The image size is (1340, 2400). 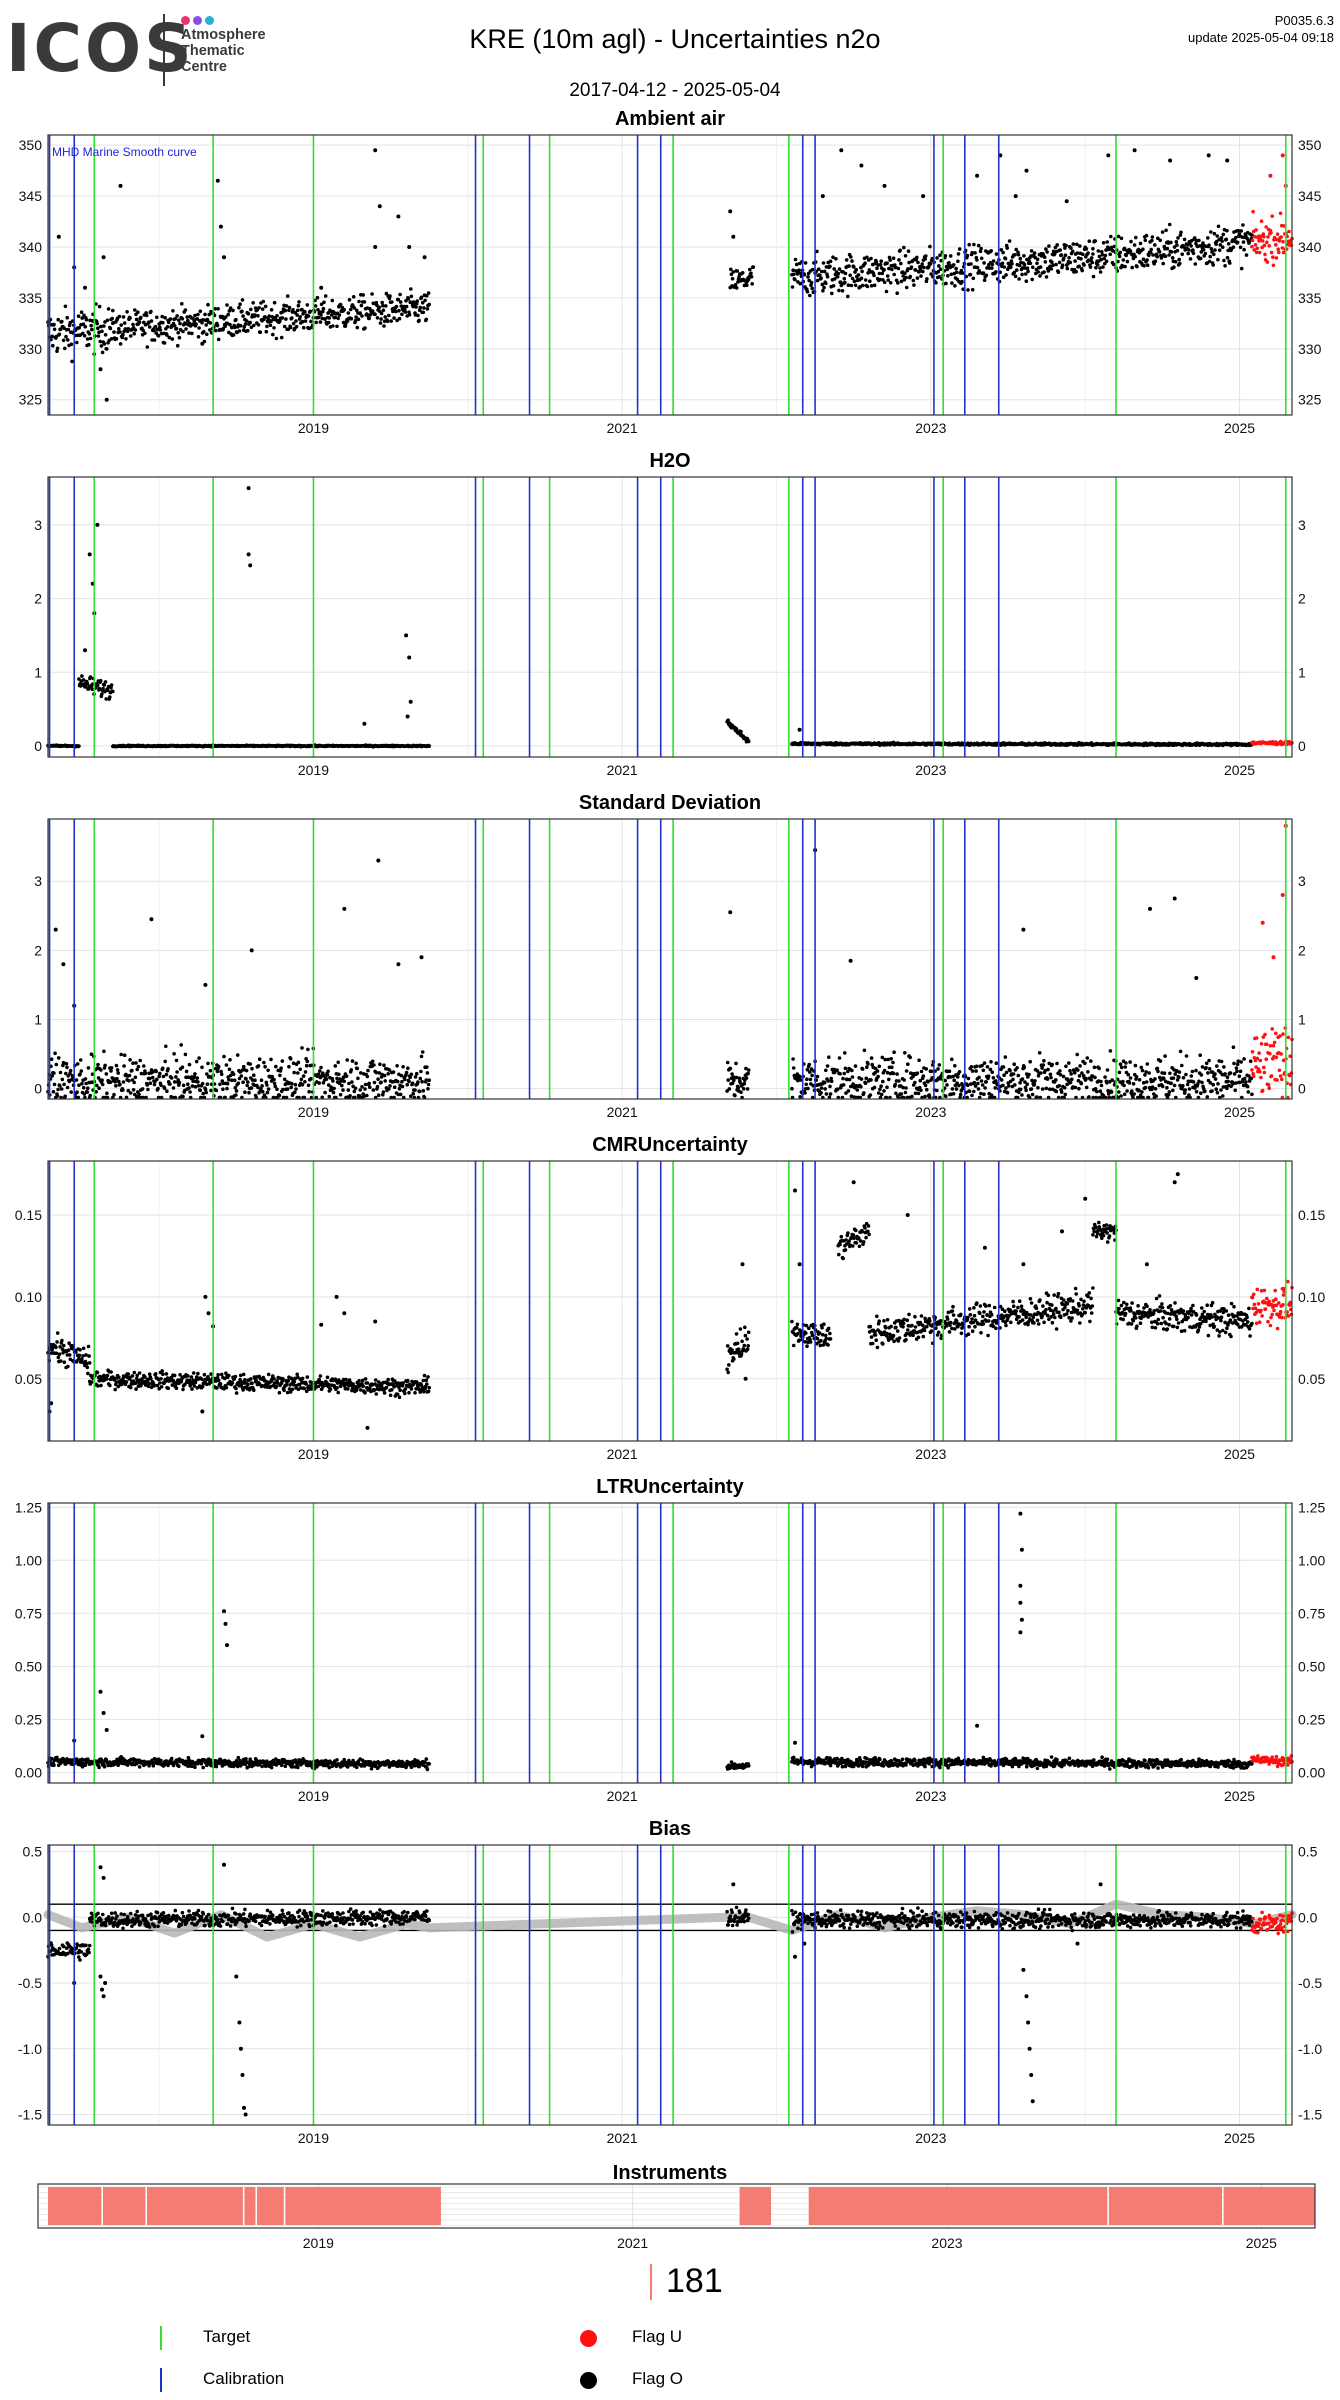 I want to click on y-tick-label-right: 3, so click(x=1302, y=525).